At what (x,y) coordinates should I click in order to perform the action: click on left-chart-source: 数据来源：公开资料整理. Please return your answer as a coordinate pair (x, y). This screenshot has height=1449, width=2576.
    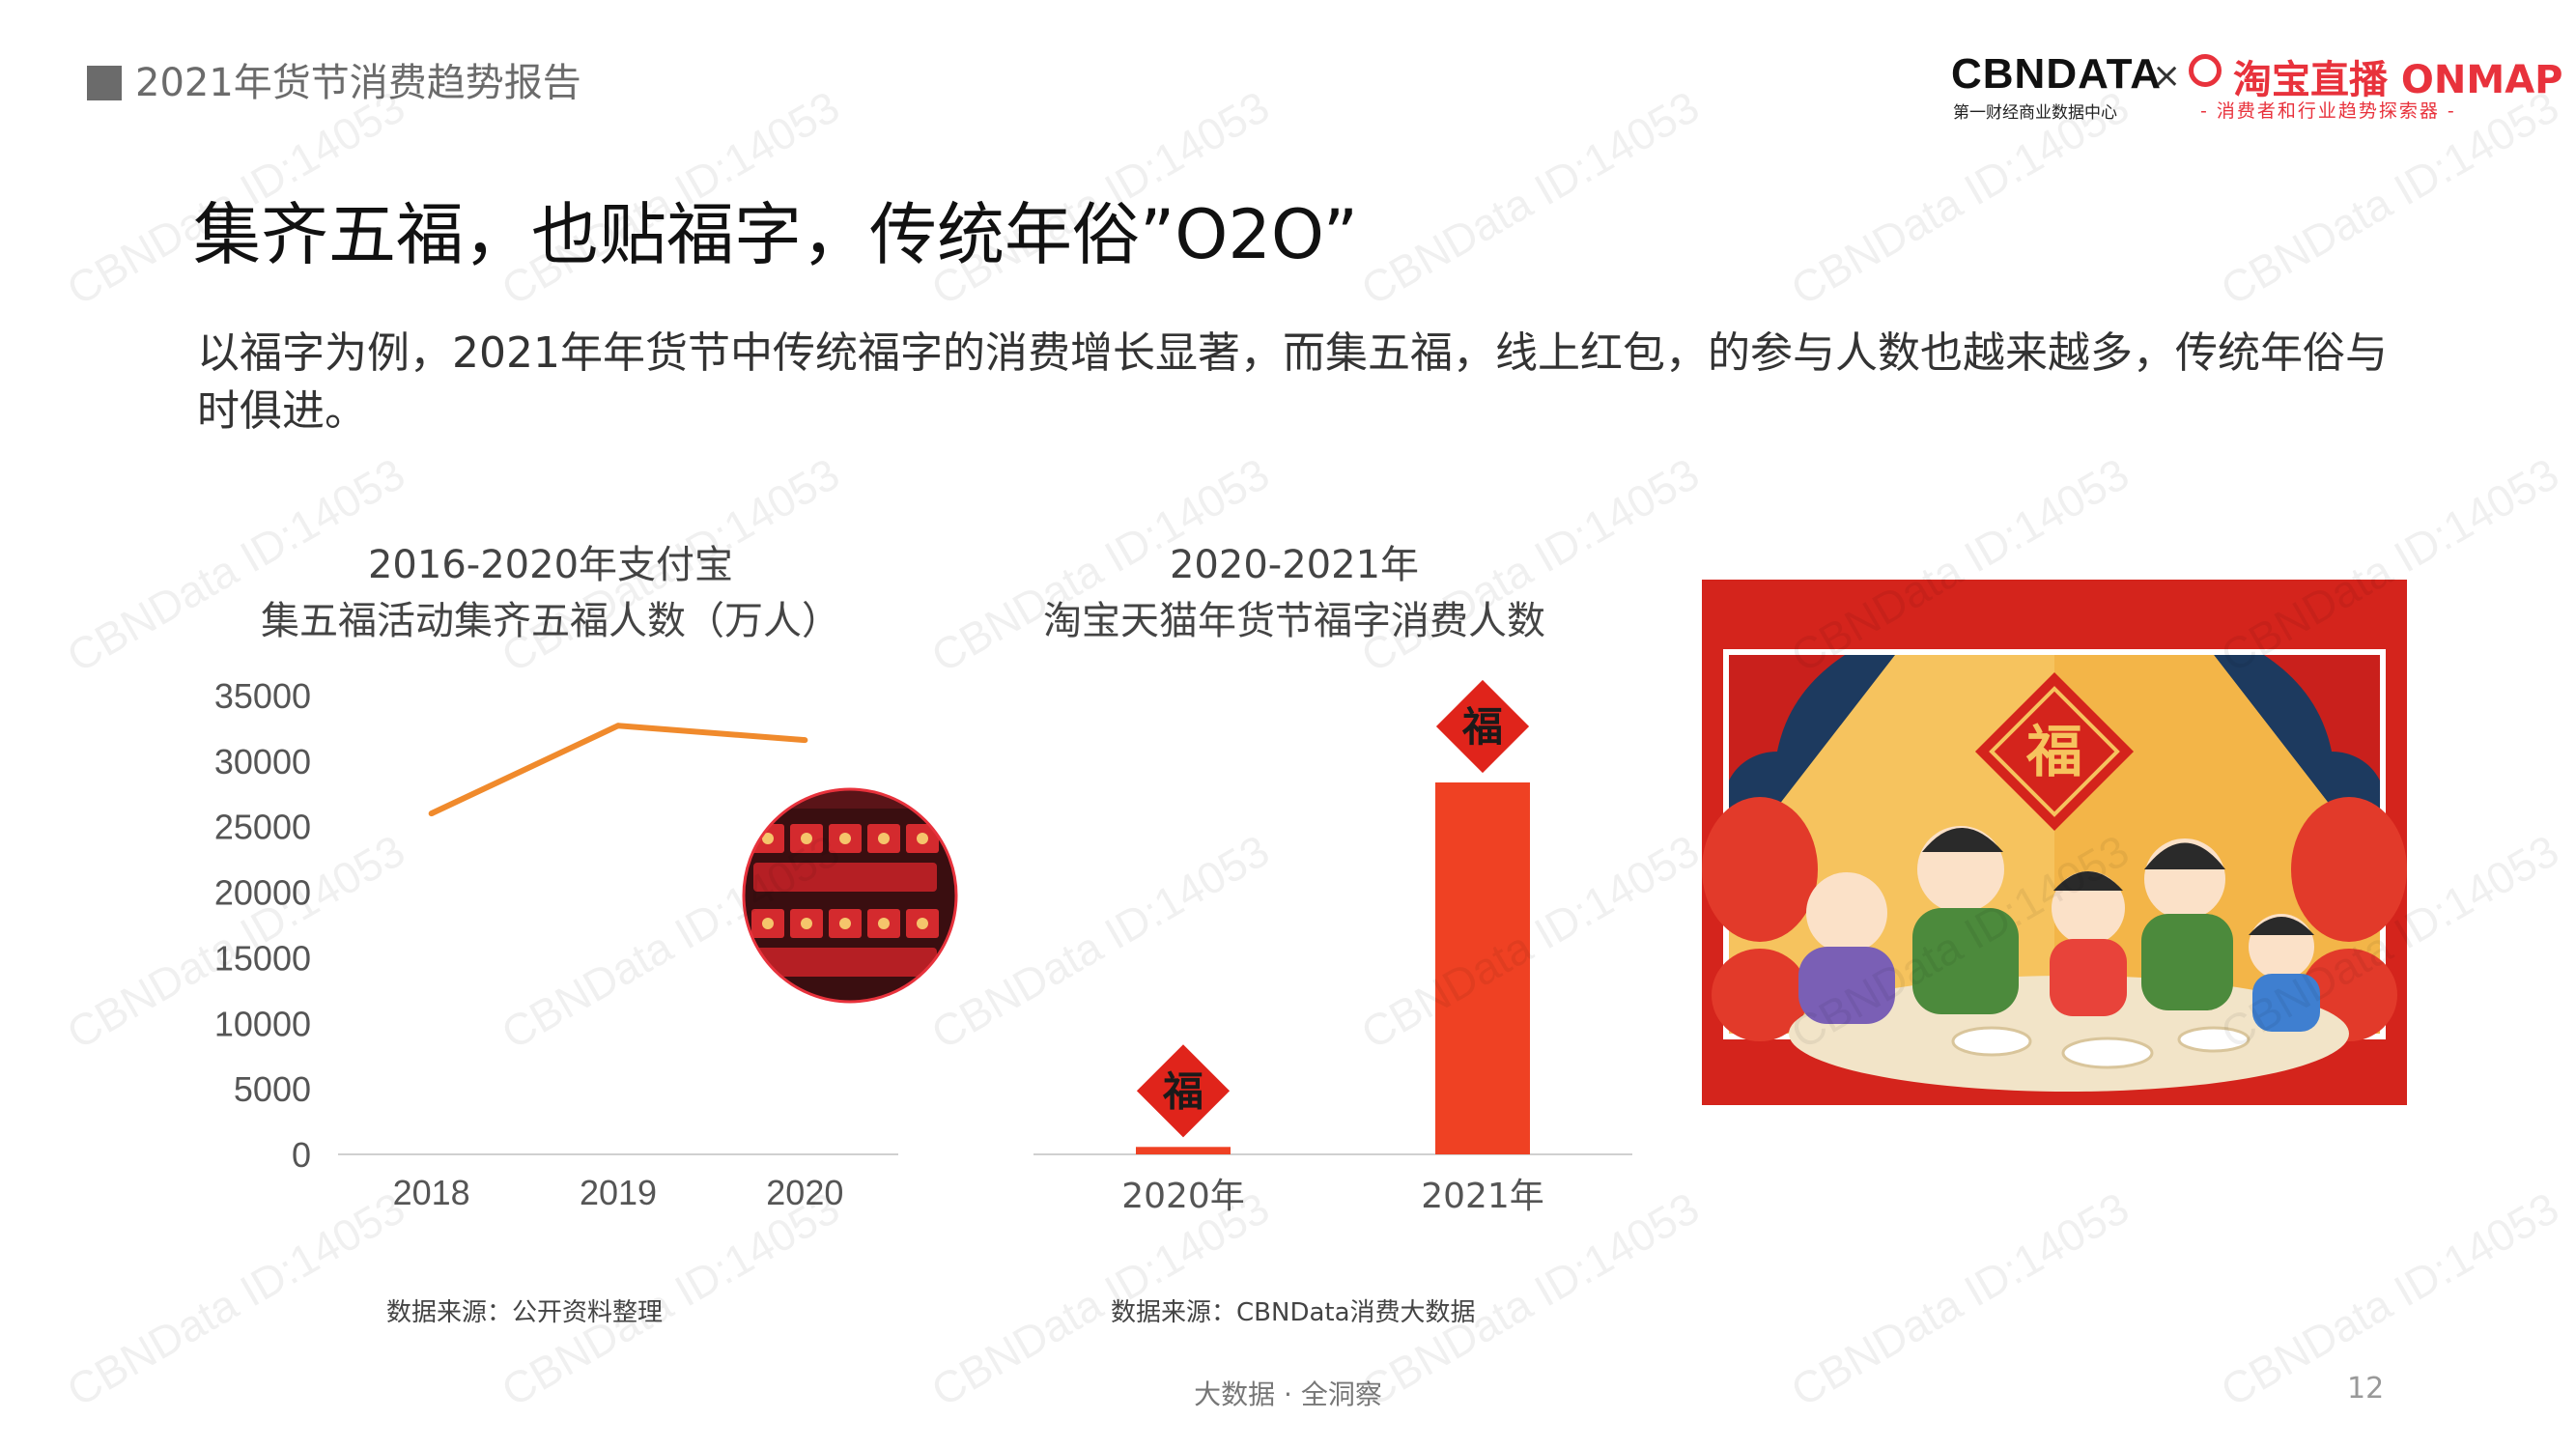
    Looking at the image, I should click on (525, 1312).